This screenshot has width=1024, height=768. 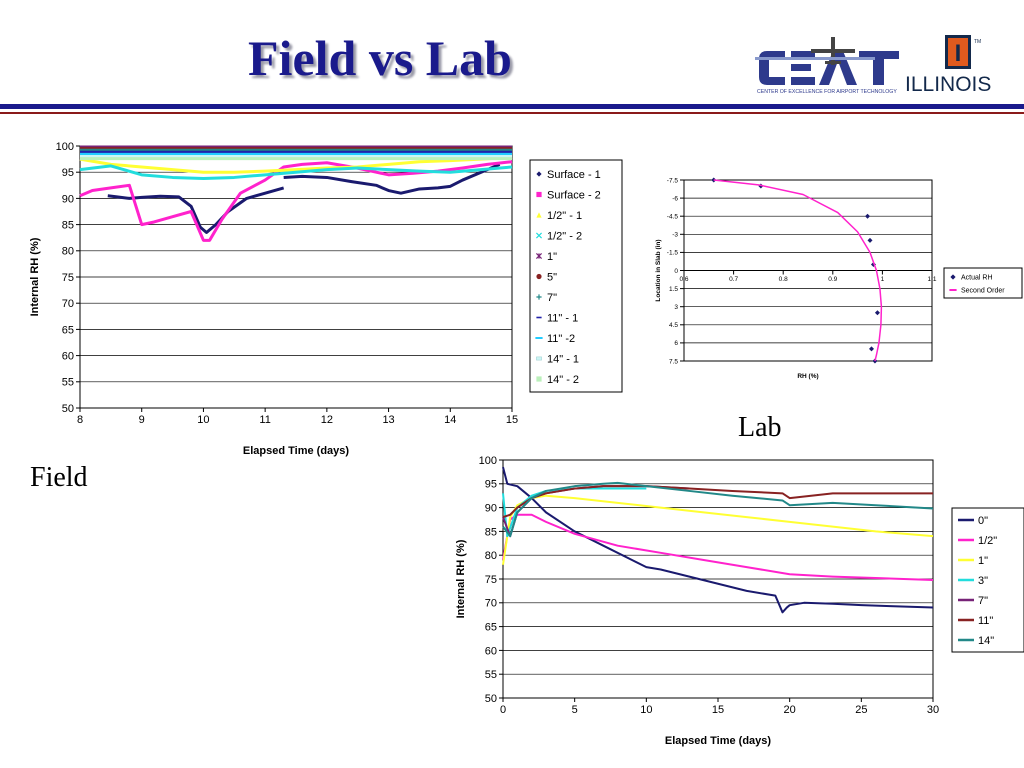 I want to click on field-legend-label: 14" - 1, so click(x=563, y=359).